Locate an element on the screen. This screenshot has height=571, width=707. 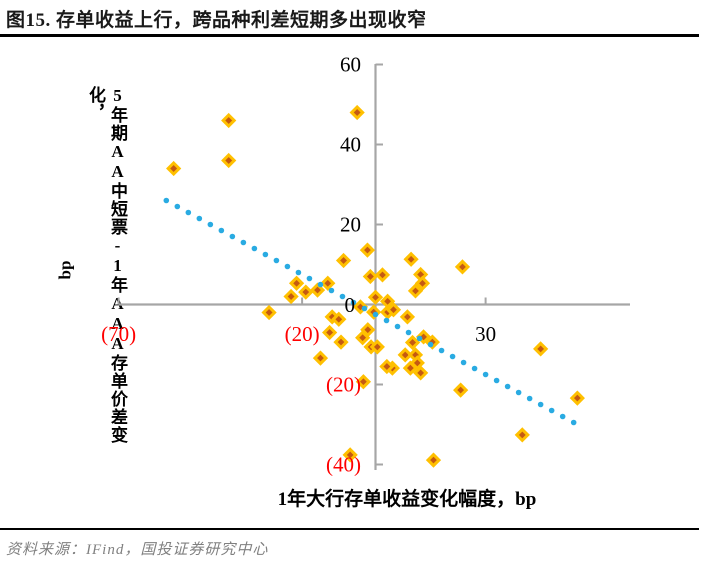
y-tick-label: 40 is located at coordinates (350, 145).